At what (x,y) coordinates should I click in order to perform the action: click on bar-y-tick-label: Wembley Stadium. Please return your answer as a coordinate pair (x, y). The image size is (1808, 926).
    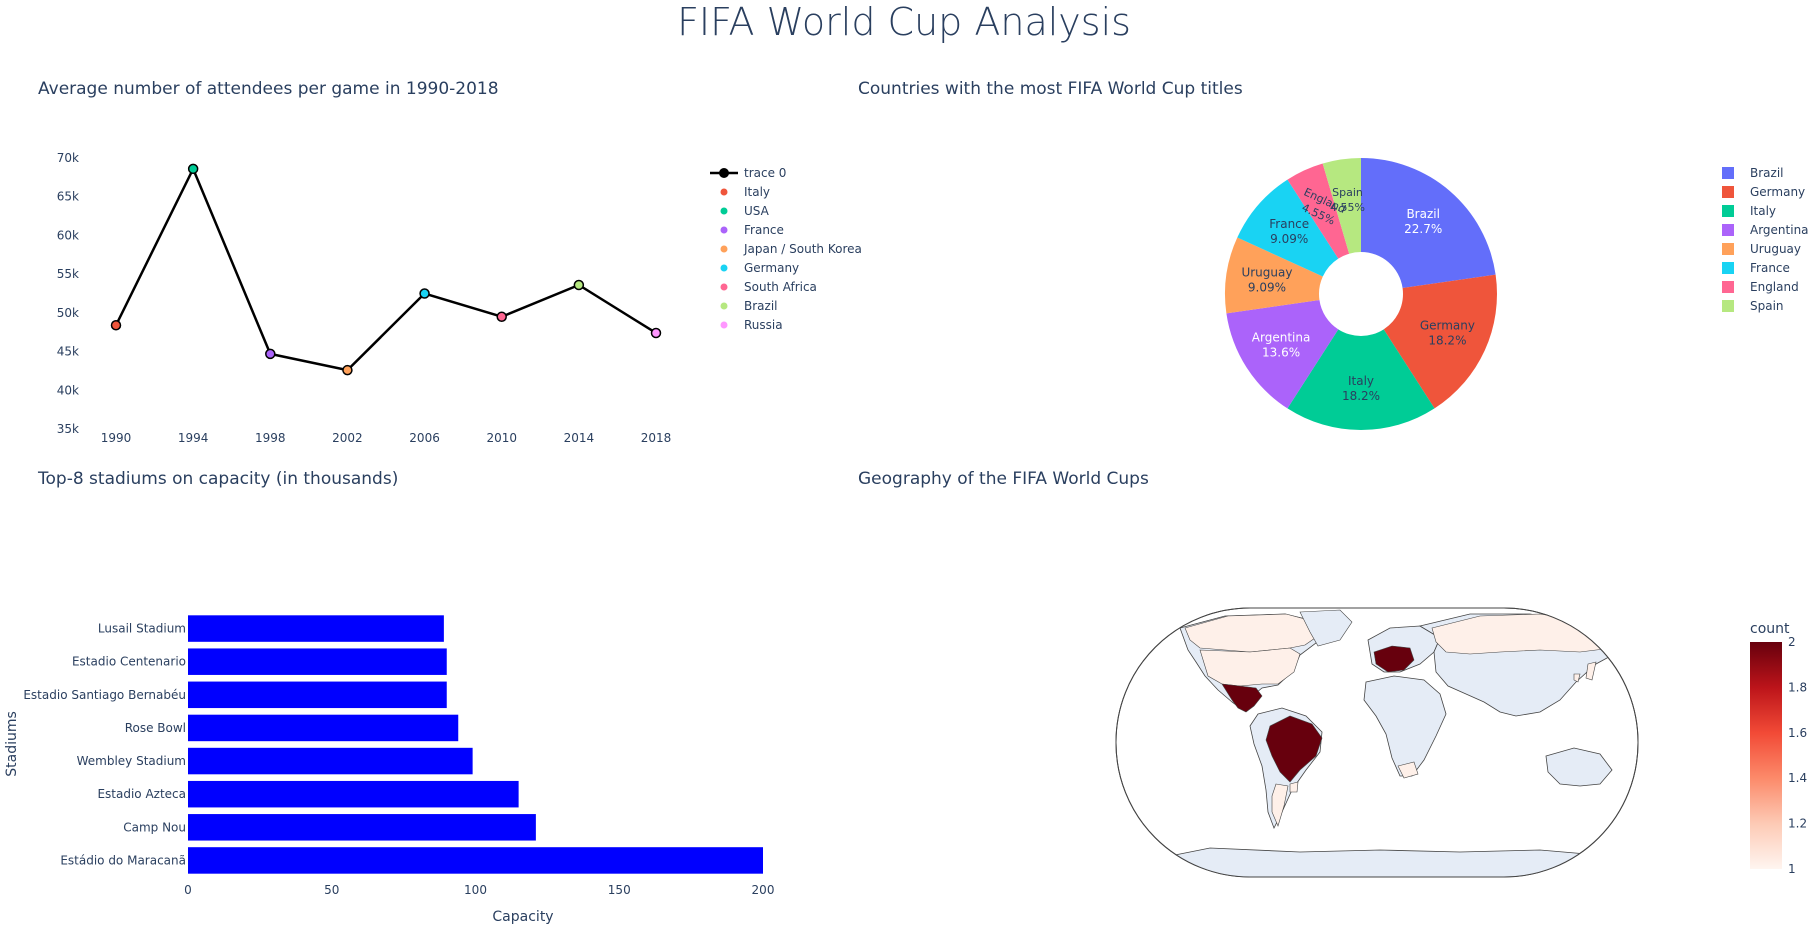
    Looking at the image, I should click on (131, 761).